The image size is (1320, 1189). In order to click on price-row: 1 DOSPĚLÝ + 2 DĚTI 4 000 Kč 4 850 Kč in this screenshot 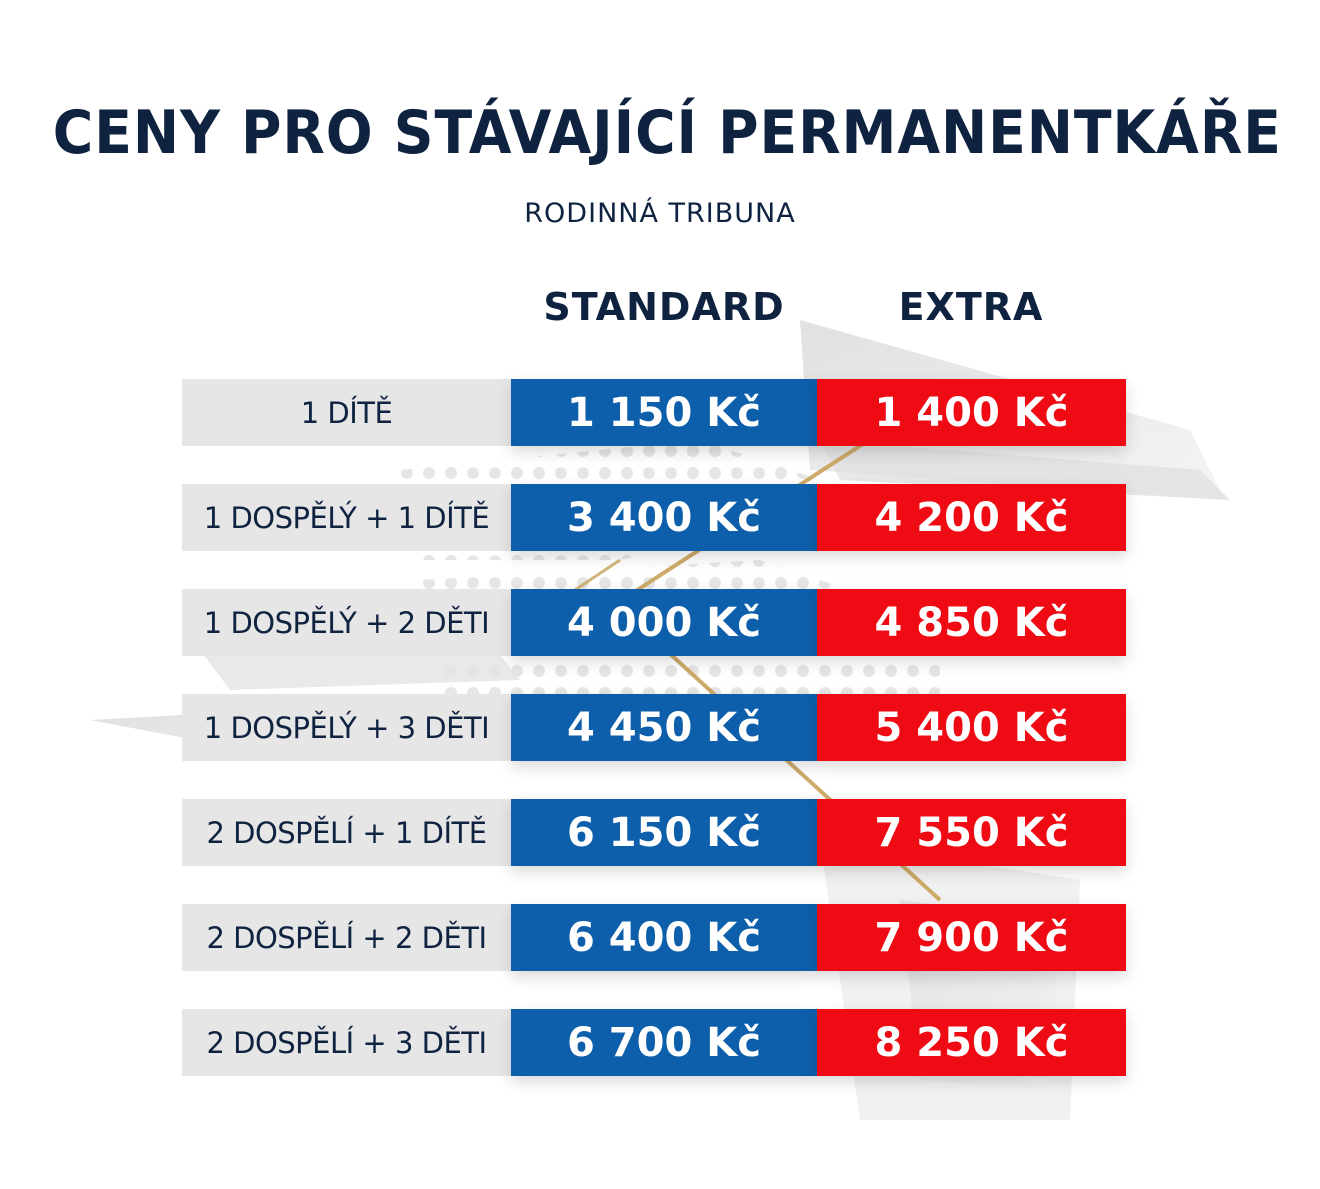, I will do `click(655, 622)`.